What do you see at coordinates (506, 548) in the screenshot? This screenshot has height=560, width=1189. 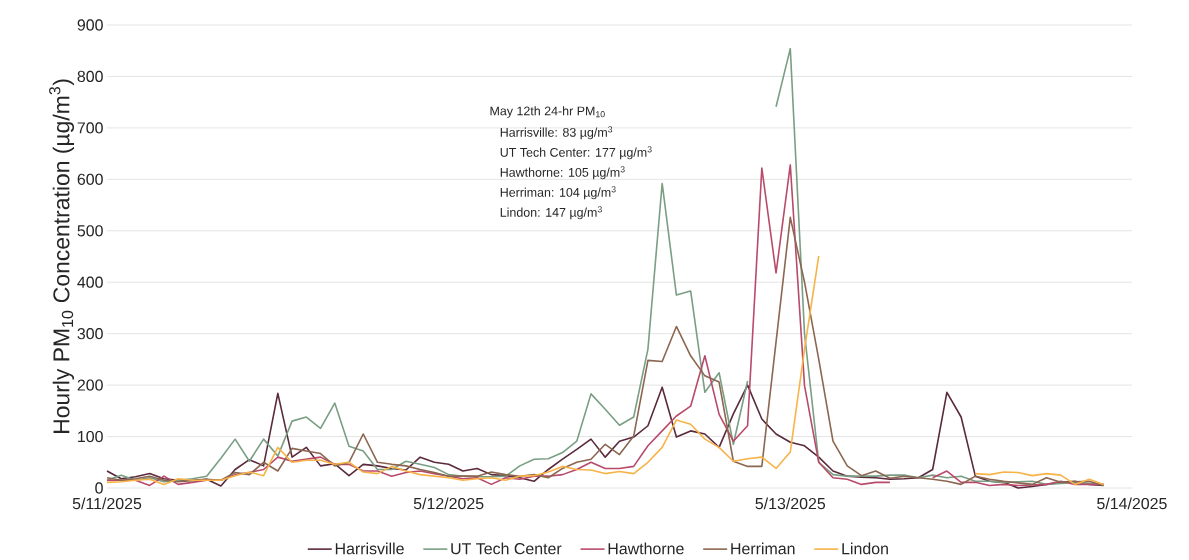 I see `legend-label: UT Tech Center` at bounding box center [506, 548].